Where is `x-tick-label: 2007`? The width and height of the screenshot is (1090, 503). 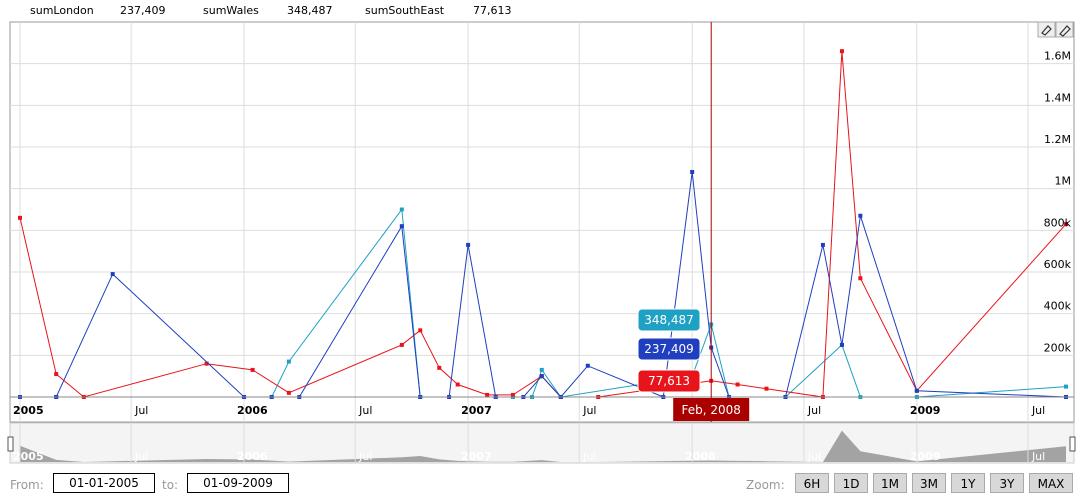 x-tick-label: 2007 is located at coordinates (476, 410).